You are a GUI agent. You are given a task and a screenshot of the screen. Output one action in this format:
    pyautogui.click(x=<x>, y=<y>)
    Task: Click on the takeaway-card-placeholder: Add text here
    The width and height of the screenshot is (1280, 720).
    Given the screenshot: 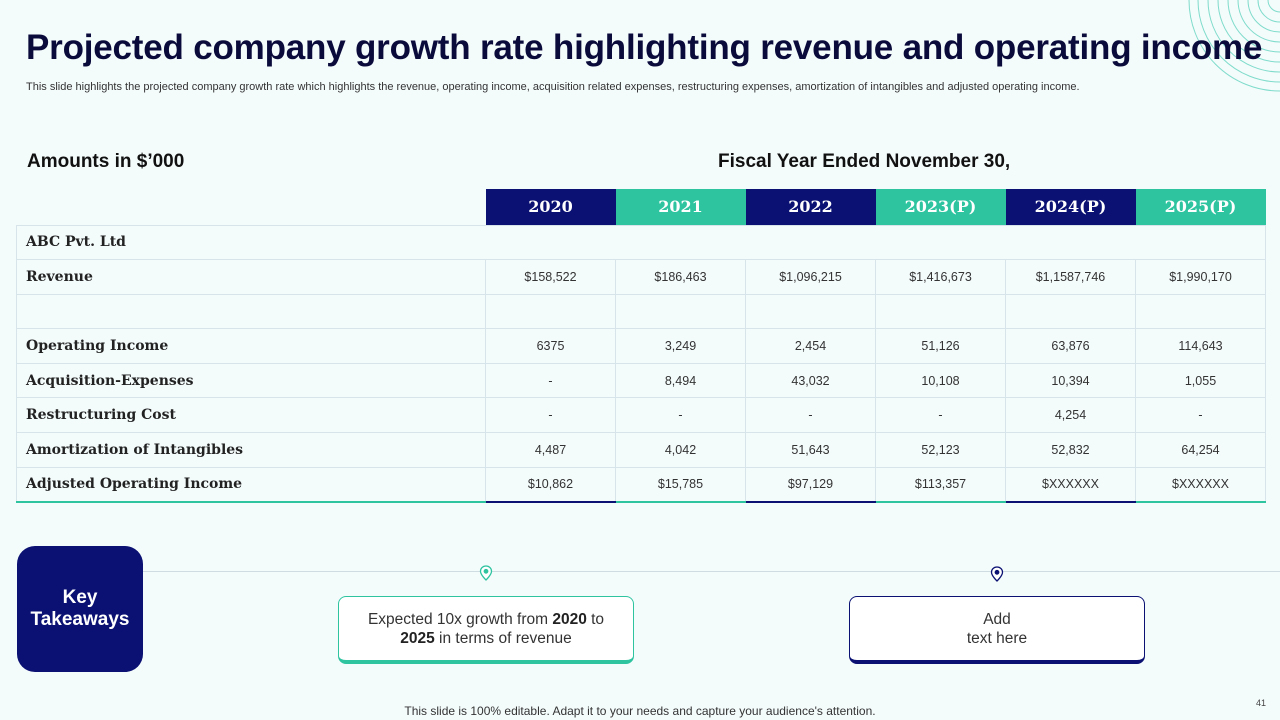 What is the action you would take?
    pyautogui.click(x=997, y=630)
    